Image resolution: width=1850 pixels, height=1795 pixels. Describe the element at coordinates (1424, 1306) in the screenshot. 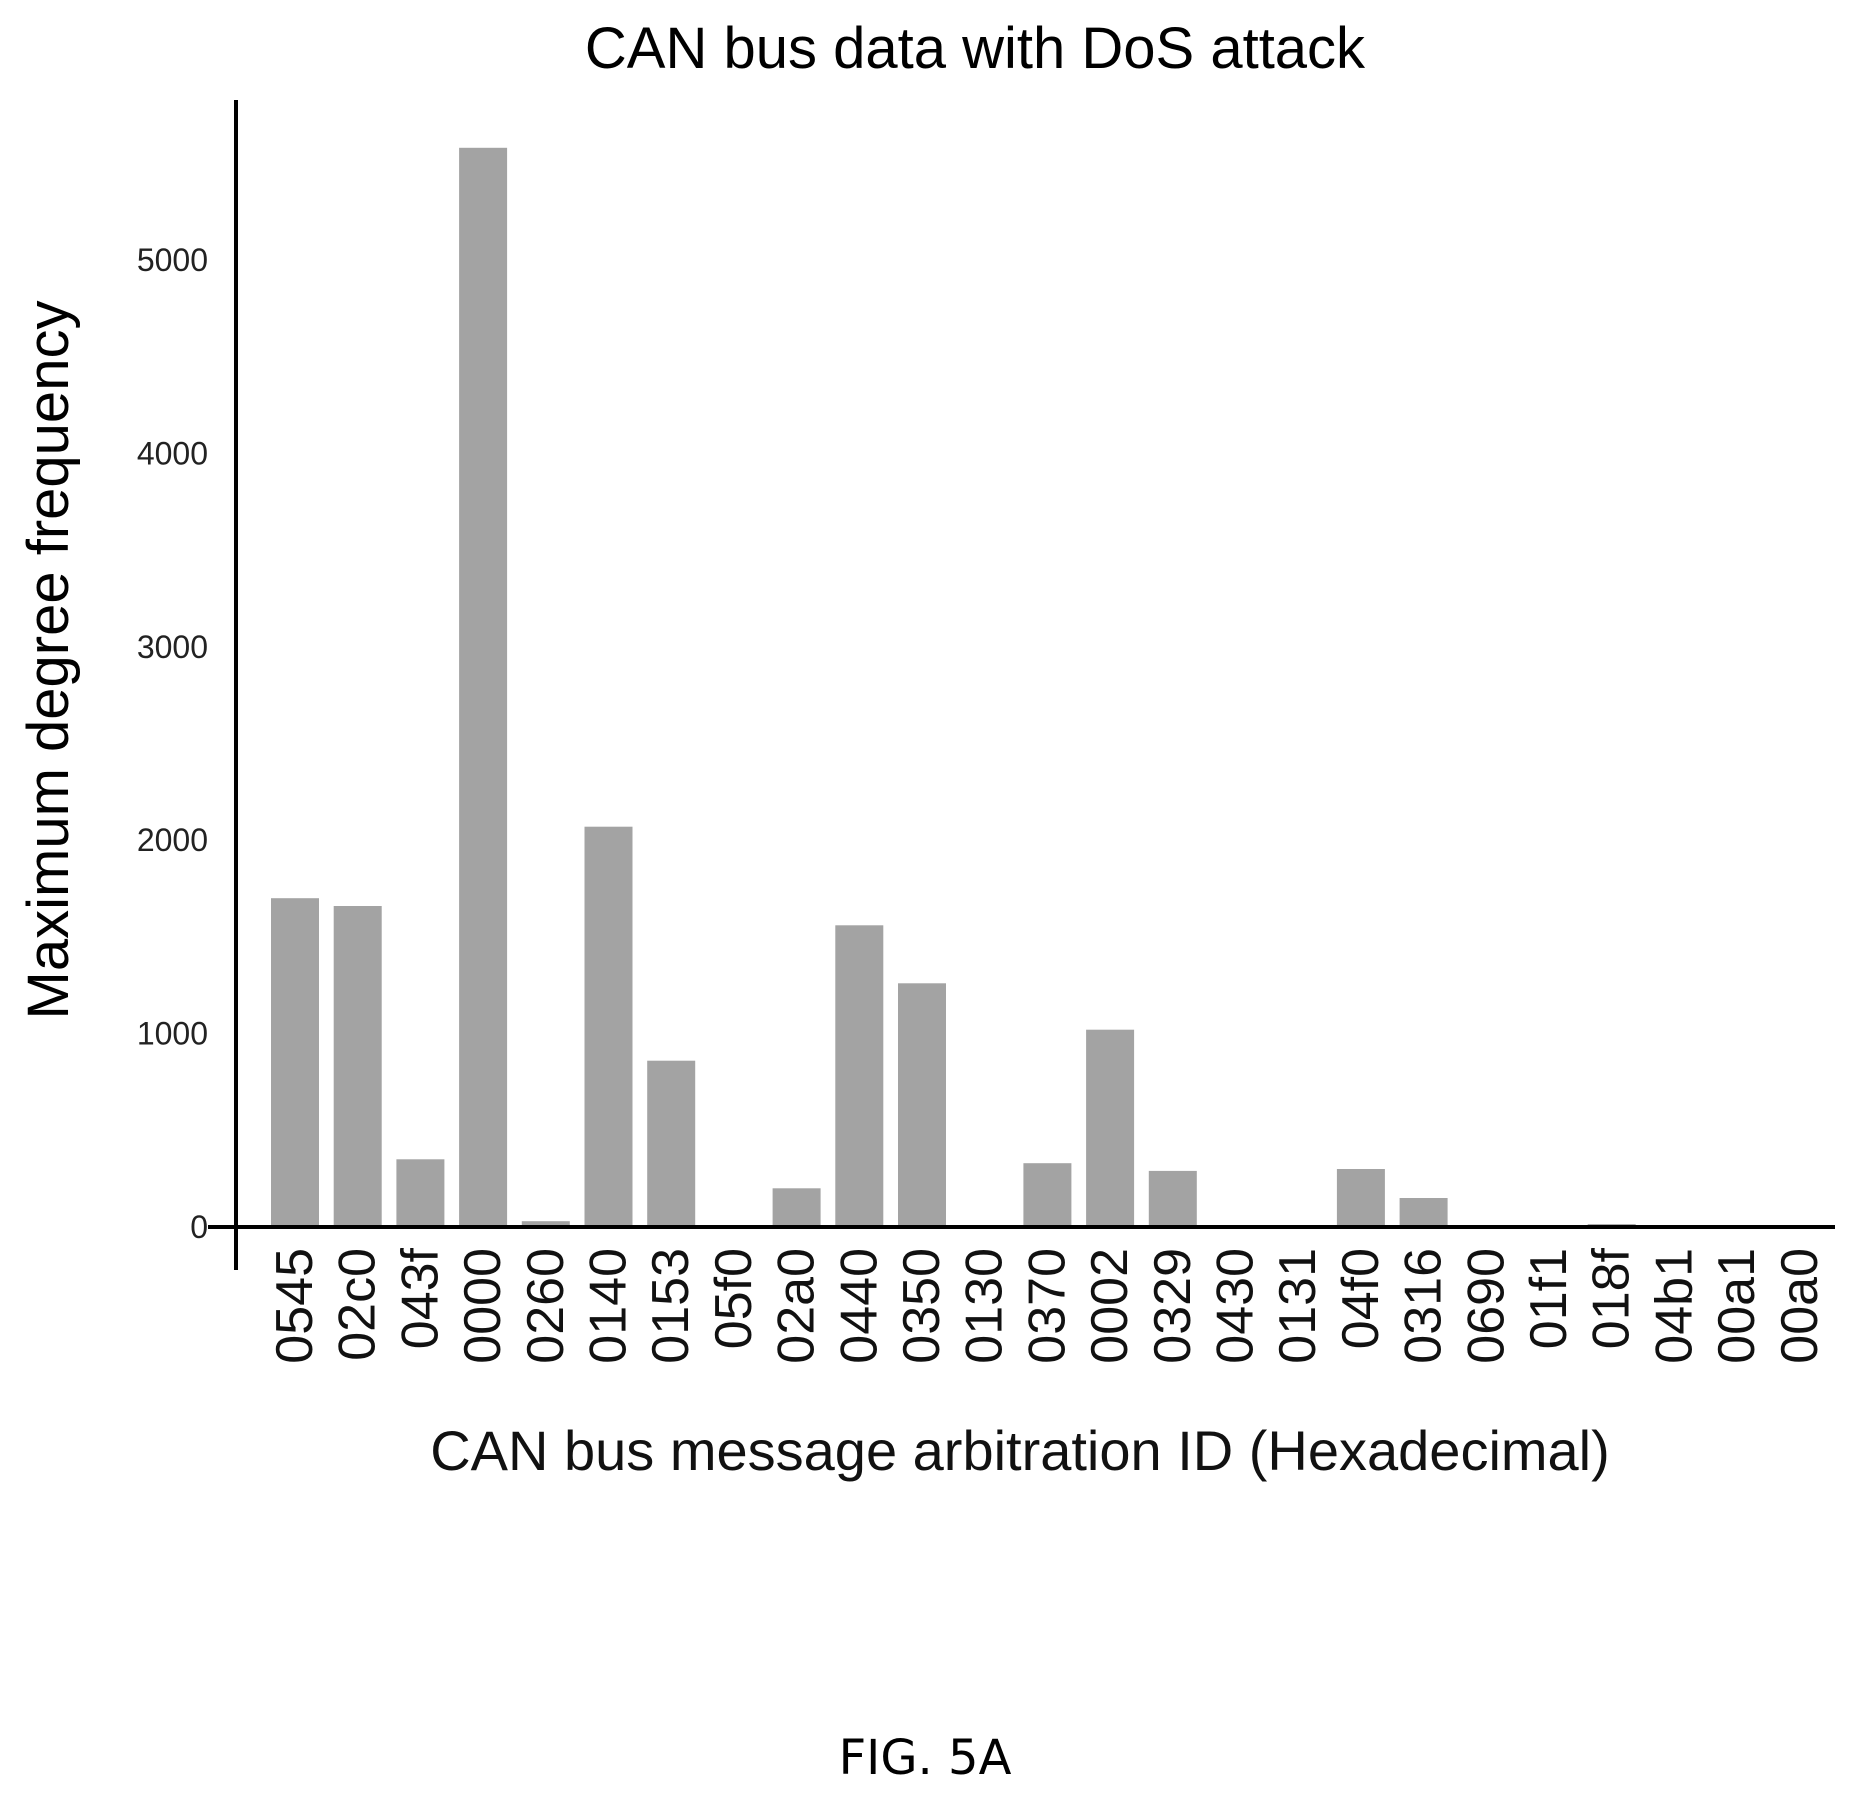

I see `x-tick-label: 0316` at that location.